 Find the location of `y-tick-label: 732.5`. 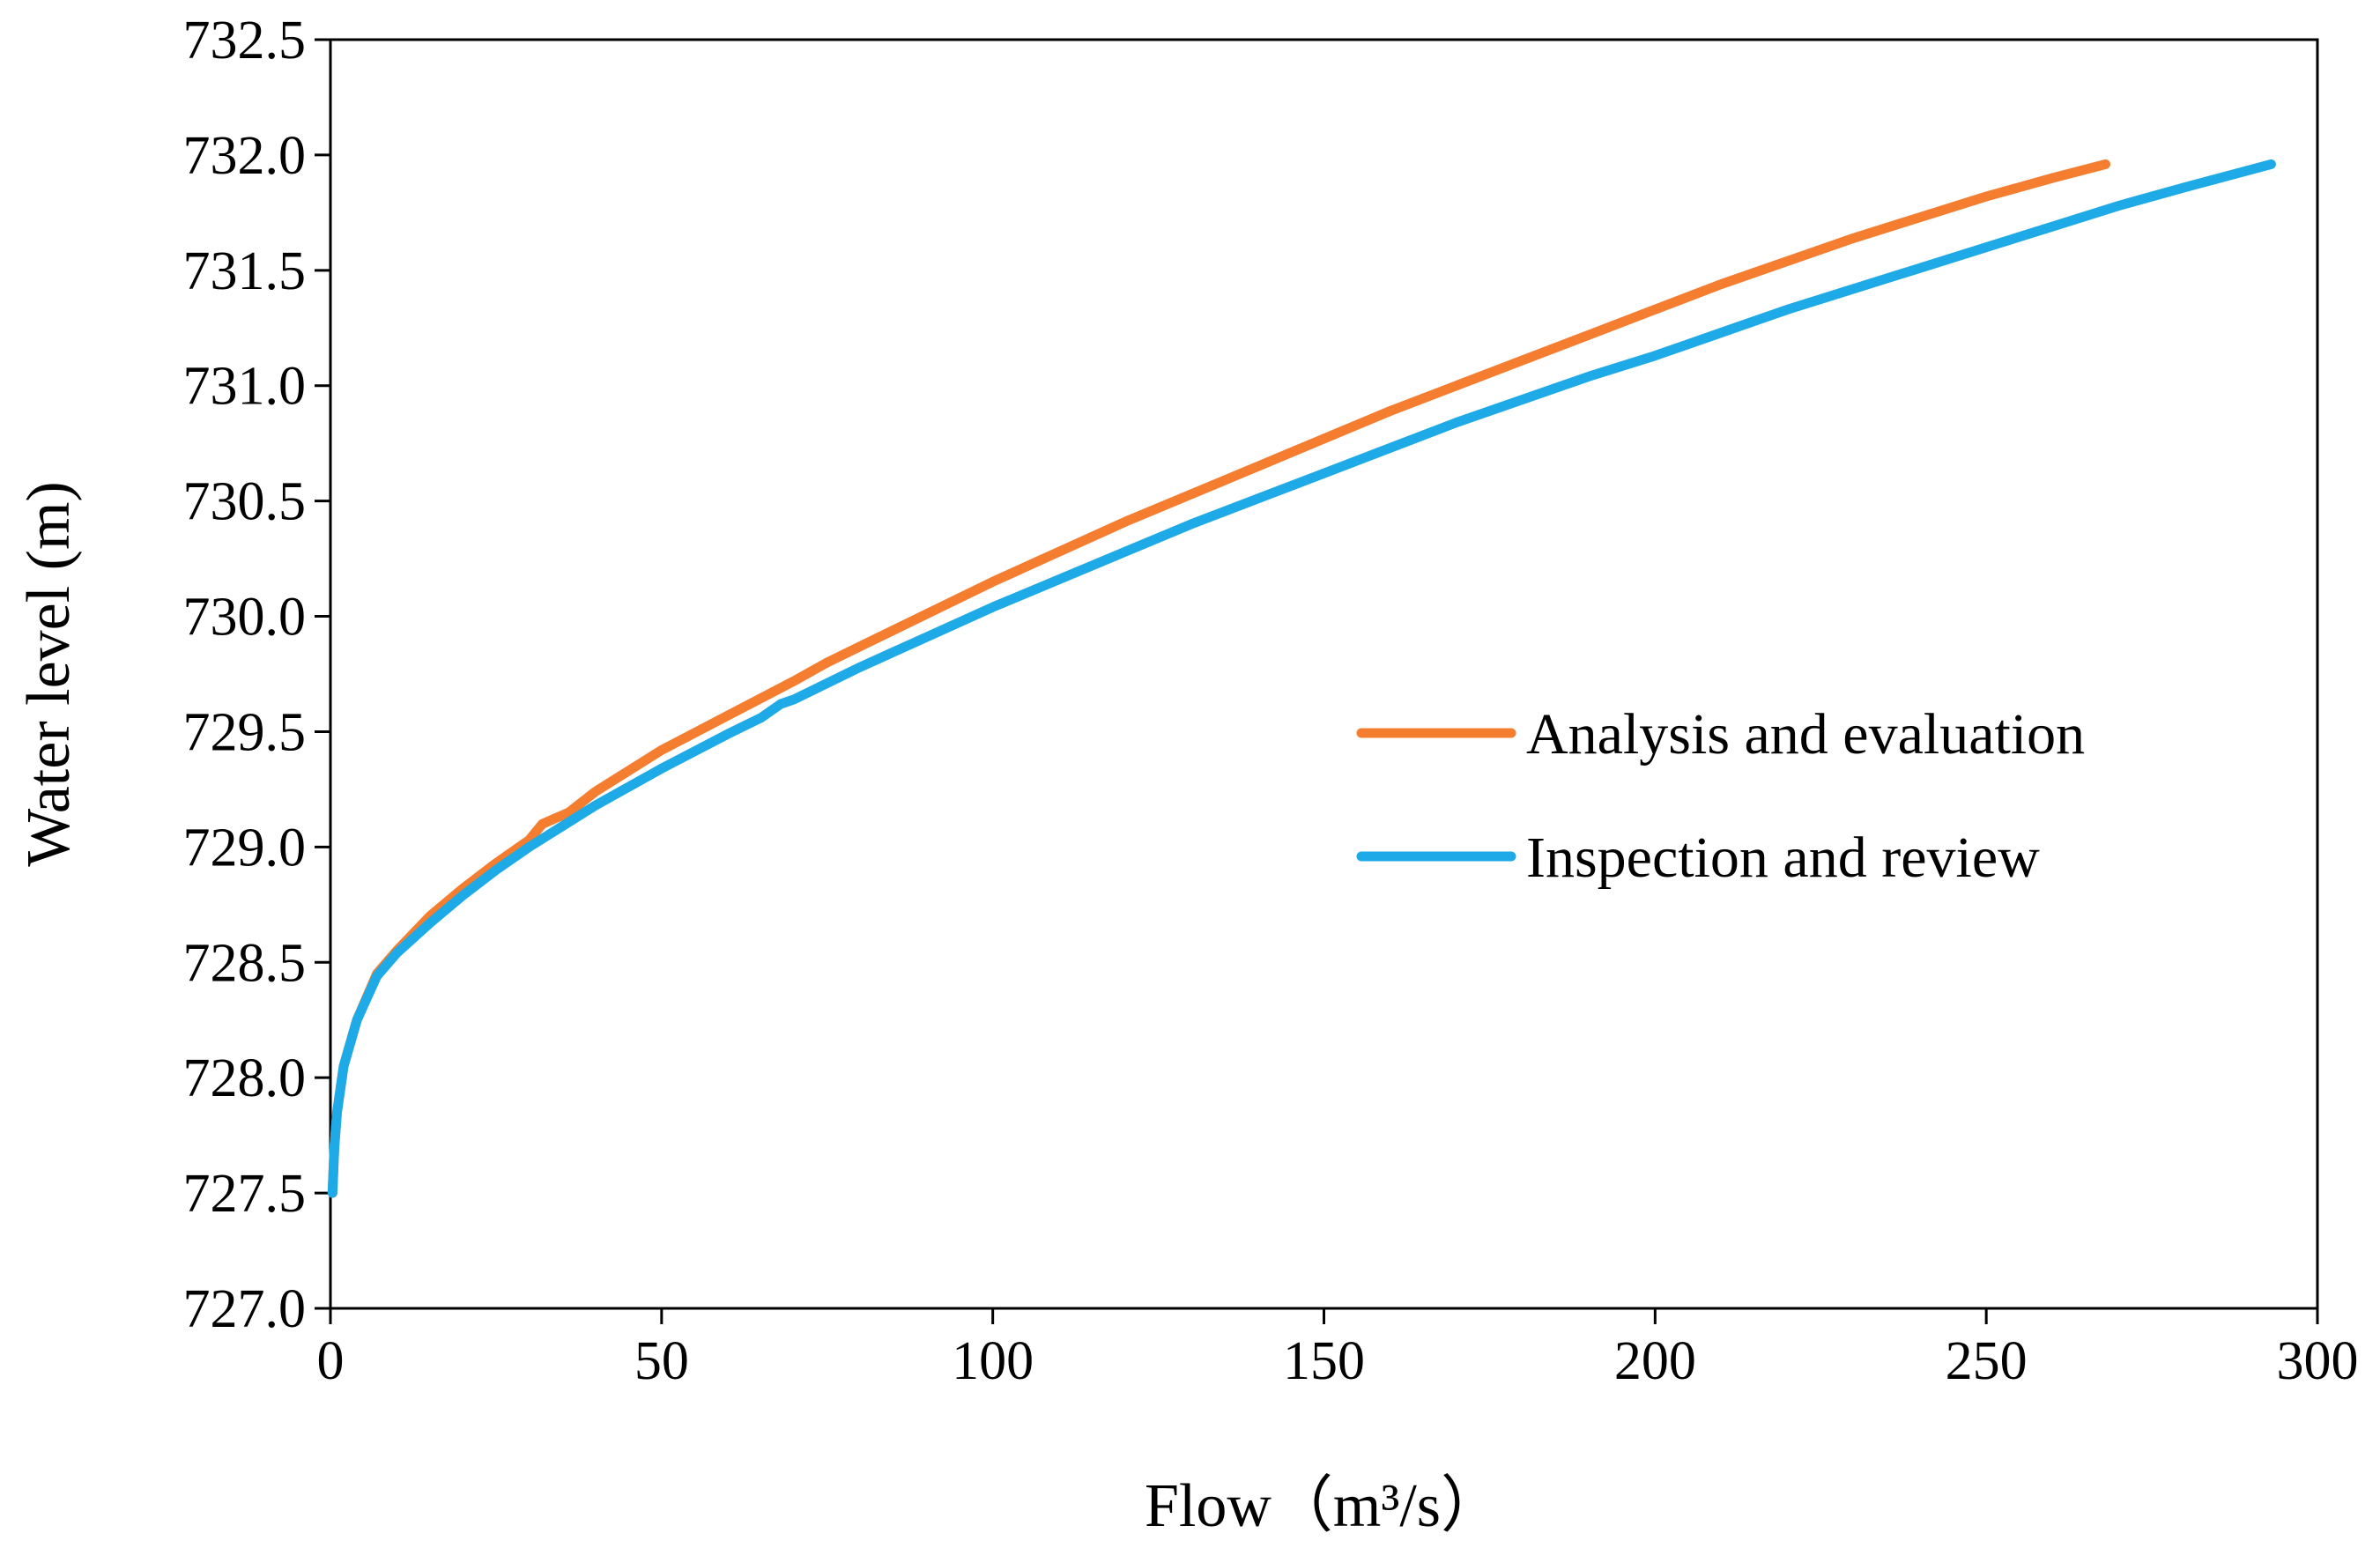

y-tick-label: 732.5 is located at coordinates (245, 40).